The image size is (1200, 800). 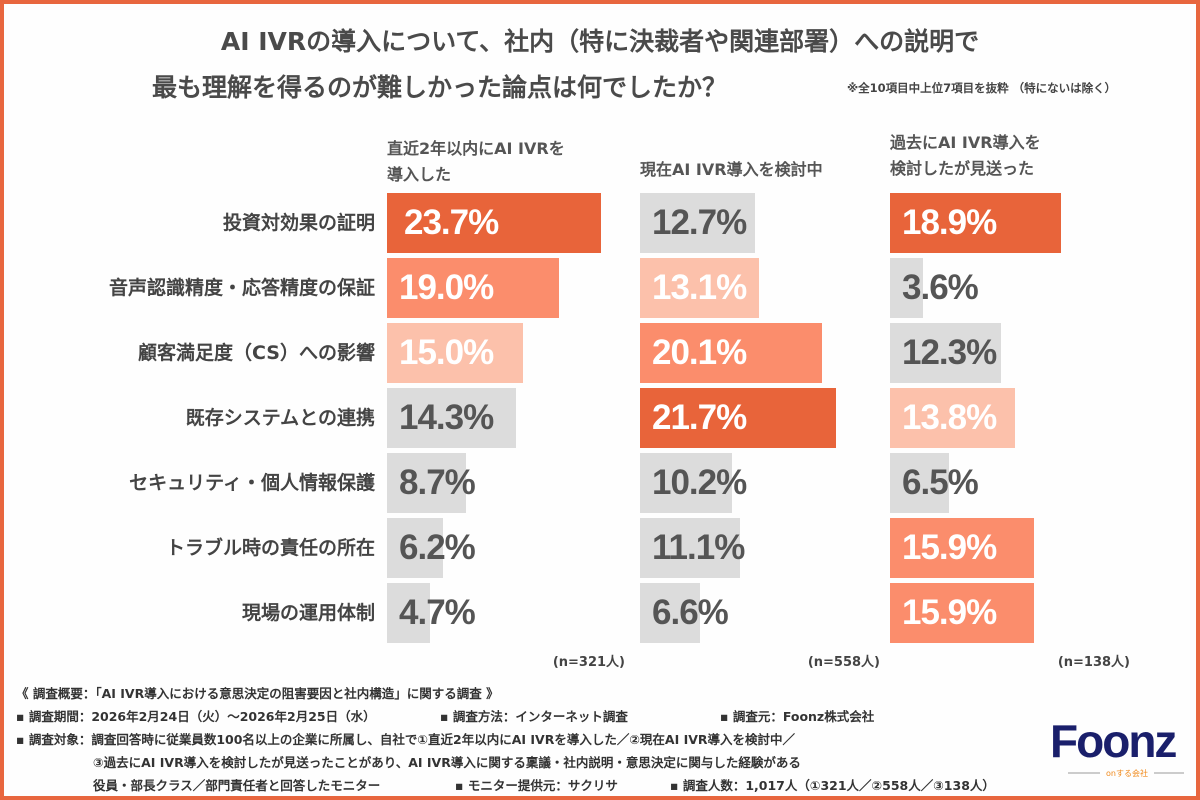 What do you see at coordinates (446, 417) in the screenshot?
I see `bar-value-label: 14.3%` at bounding box center [446, 417].